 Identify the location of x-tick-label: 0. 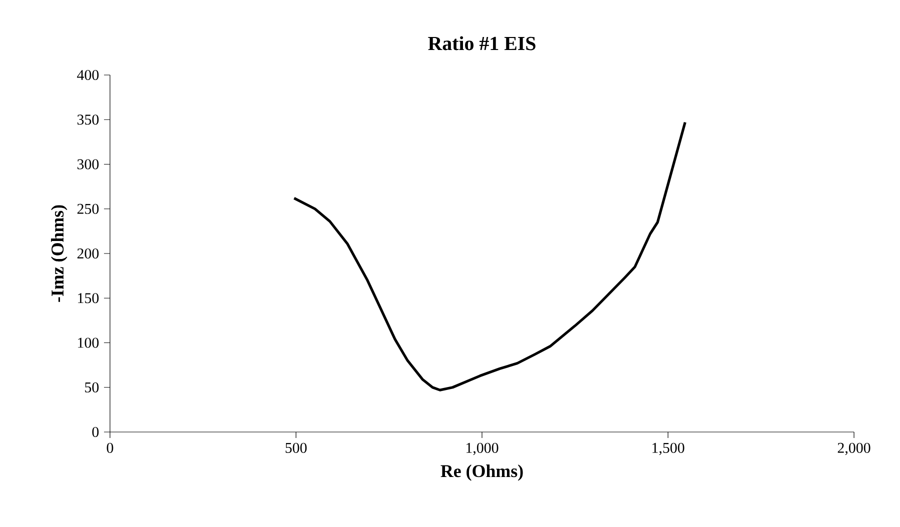
(110, 447).